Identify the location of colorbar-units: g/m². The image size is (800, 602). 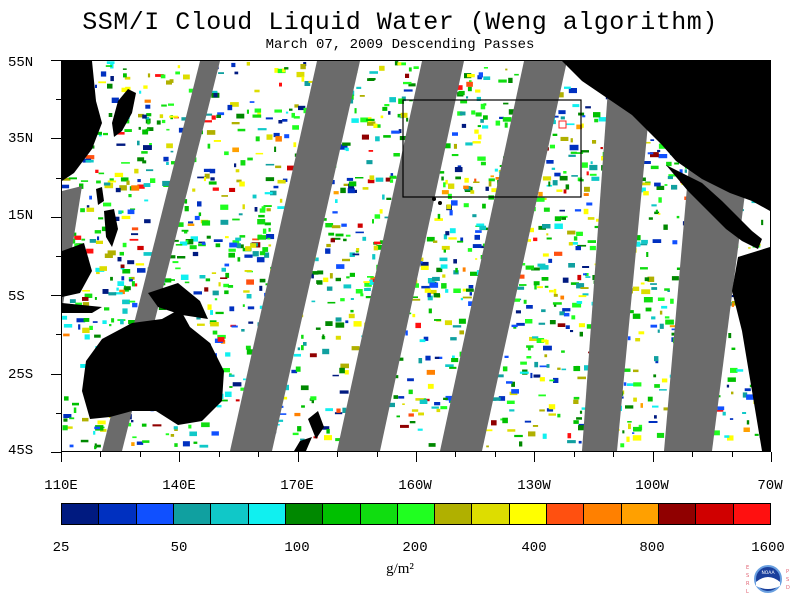
(400, 569).